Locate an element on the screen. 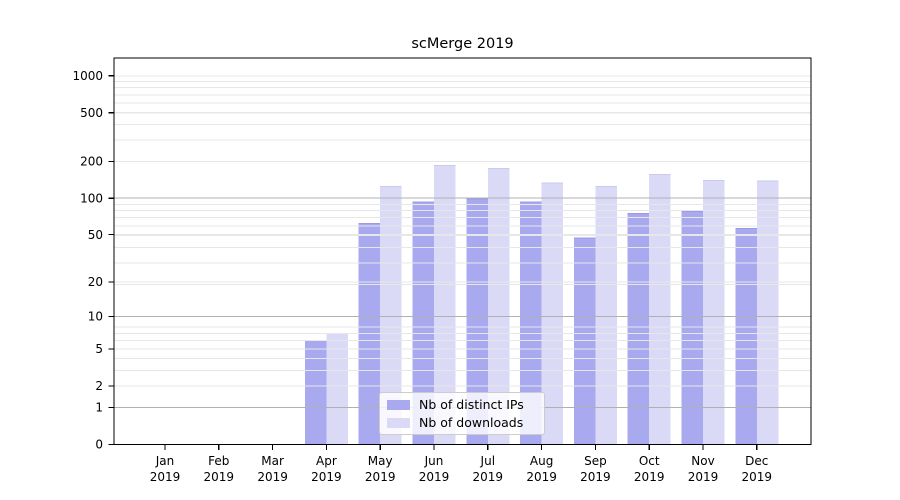 This screenshot has height=500, width=900. x-tick-label: Feb 2019 is located at coordinates (219, 469).